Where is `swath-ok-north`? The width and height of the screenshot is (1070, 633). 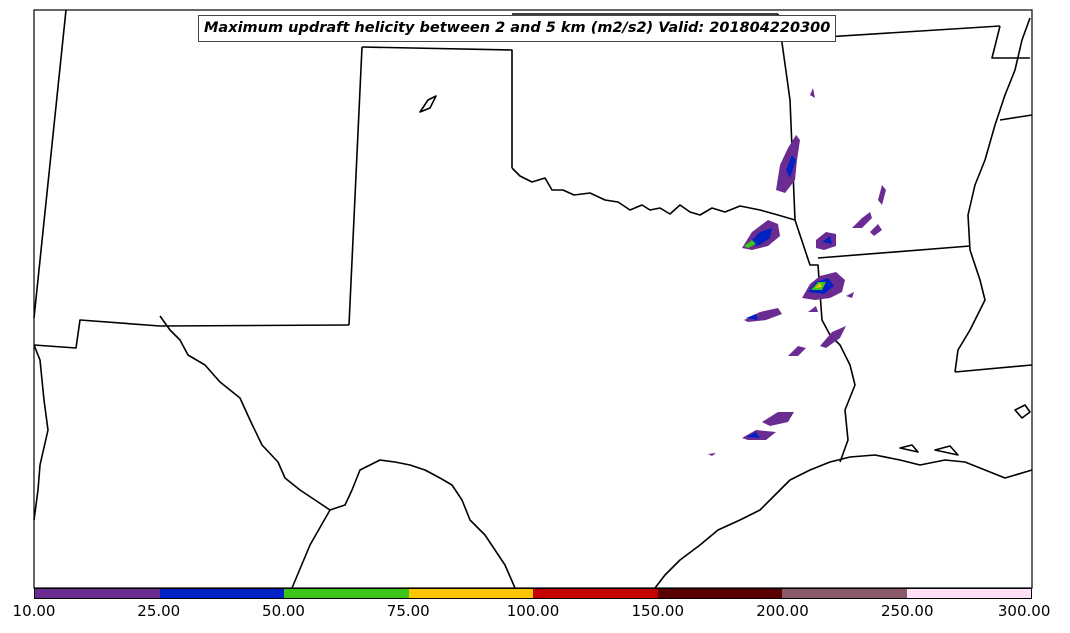 swath-ok-north is located at coordinates (788, 164).